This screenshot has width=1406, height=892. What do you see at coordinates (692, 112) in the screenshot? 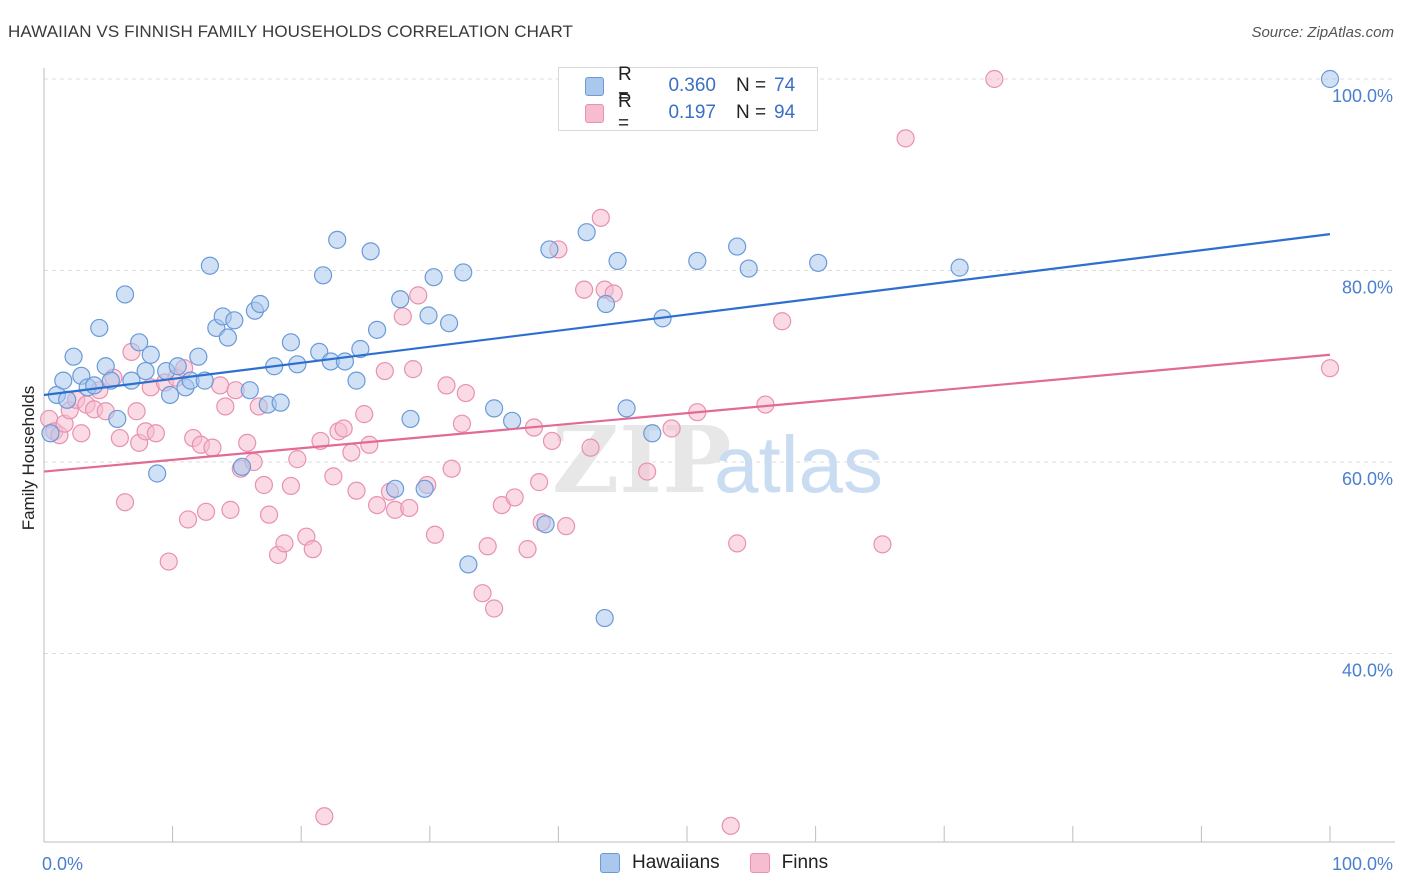
I see `r-value: 0.197` at bounding box center [692, 112].